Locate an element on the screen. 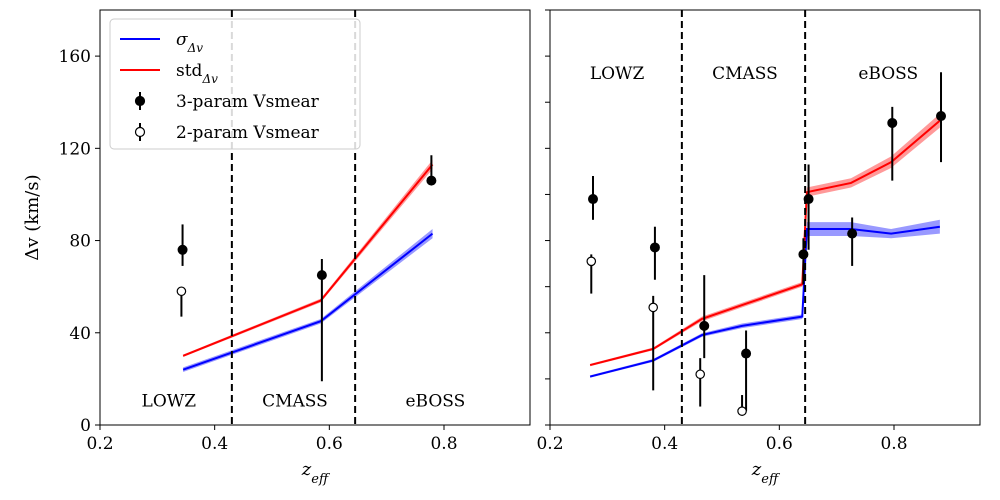 The height and width of the screenshot is (500, 1000). legend-label: 3-param Vsmear is located at coordinates (248, 102).